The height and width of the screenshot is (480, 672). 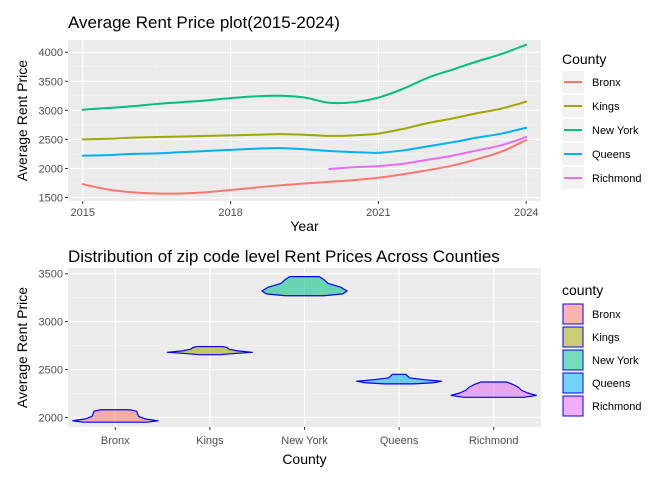 I want to click on line-chart-title: Average Rent Price plot(2015-2024), so click(x=204, y=22).